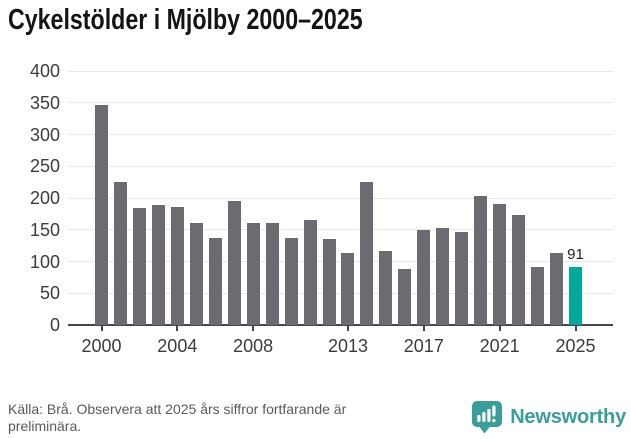  What do you see at coordinates (499, 346) in the screenshot?
I see `x-axis-tick-label: 2021` at bounding box center [499, 346].